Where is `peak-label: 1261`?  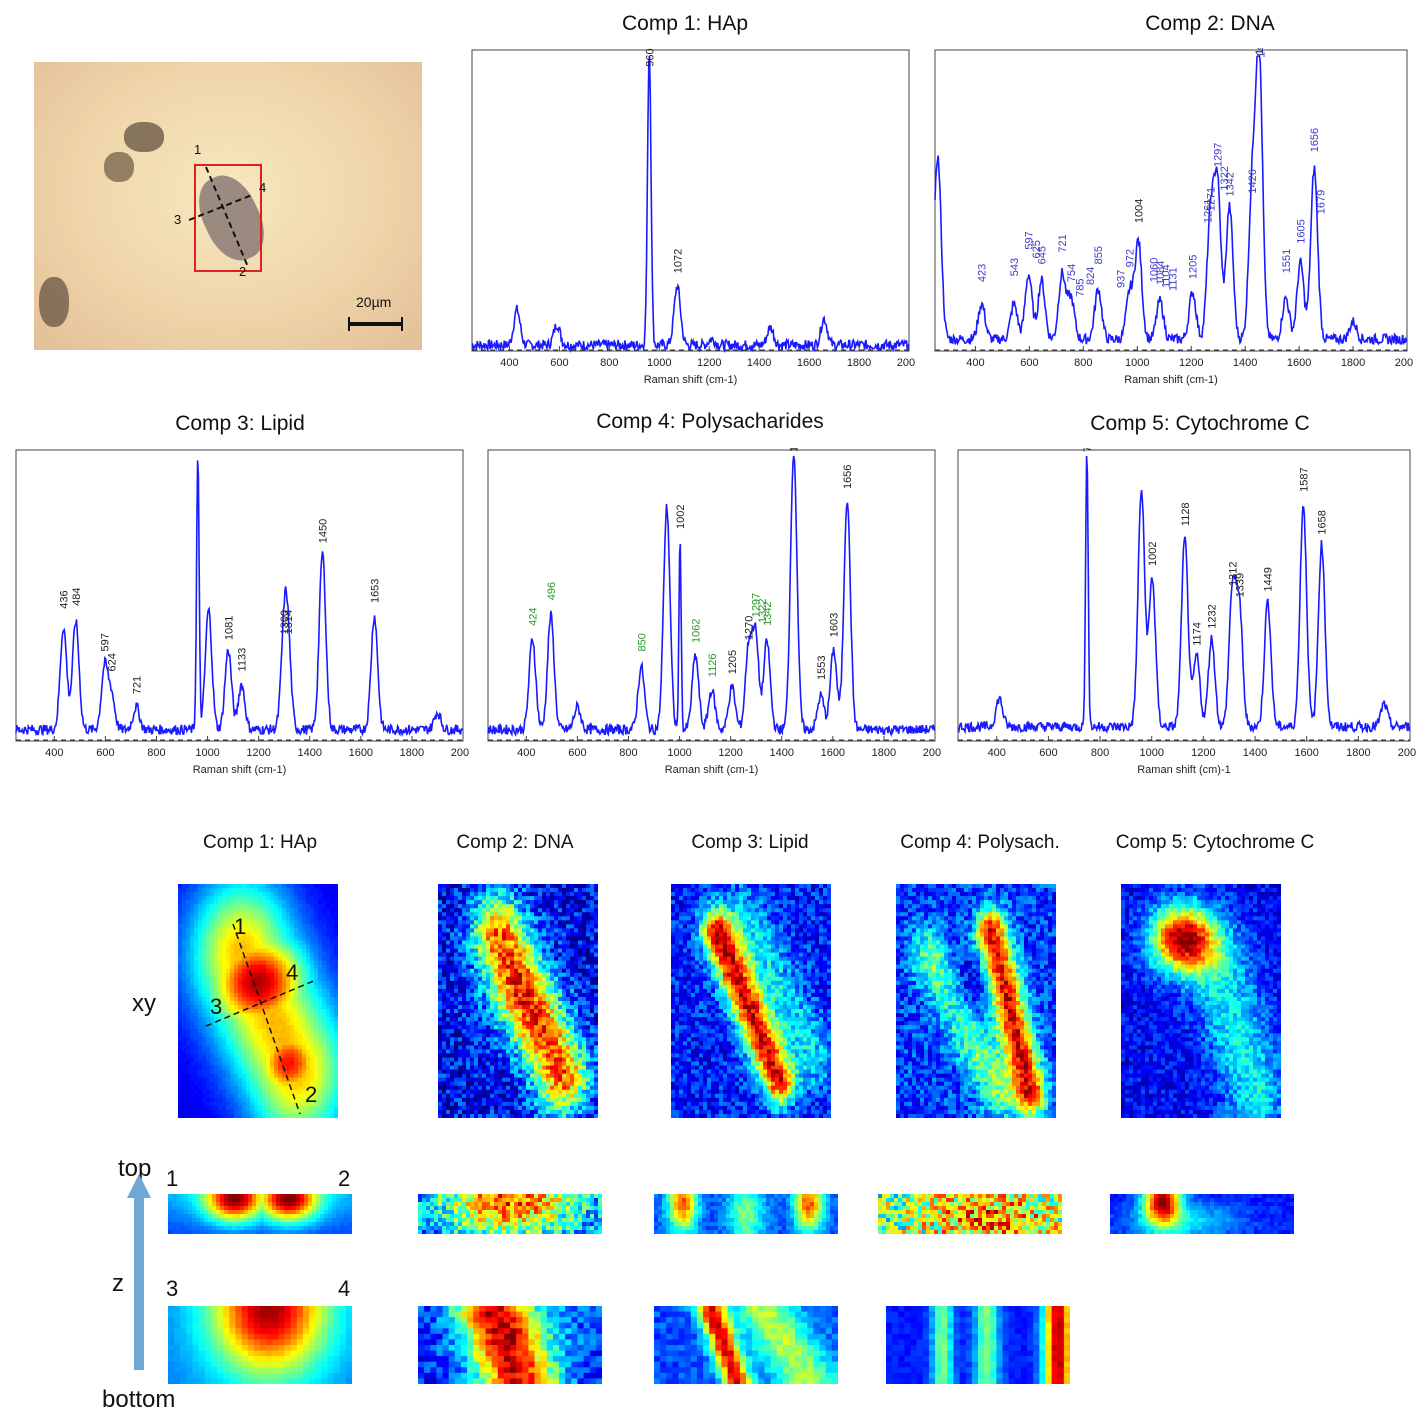 peak-label: 1261 is located at coordinates (1209, 211).